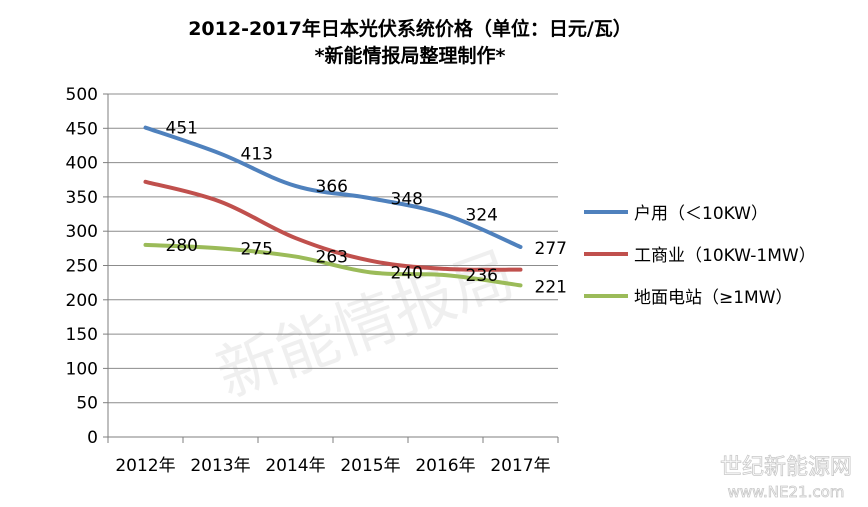  I want to click on y-tick-label-150: 150, so click(82, 335).